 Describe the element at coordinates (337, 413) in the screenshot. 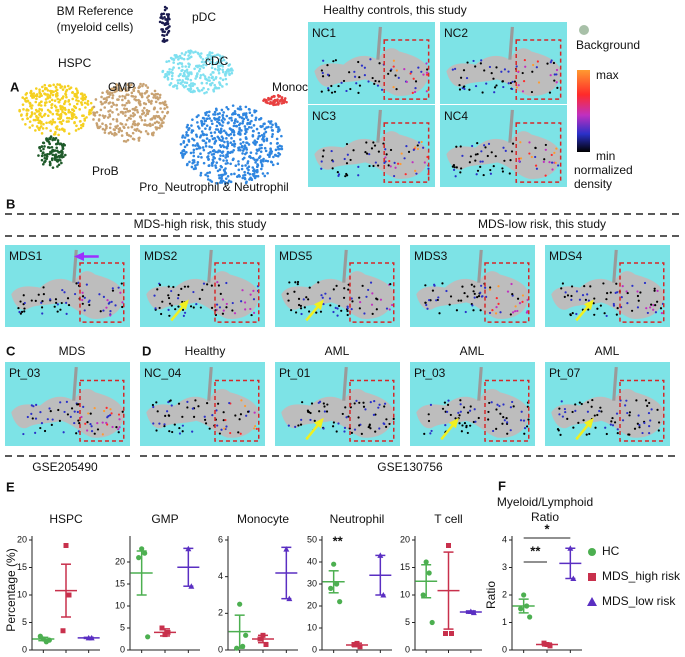

I see `umap-cells` at that location.